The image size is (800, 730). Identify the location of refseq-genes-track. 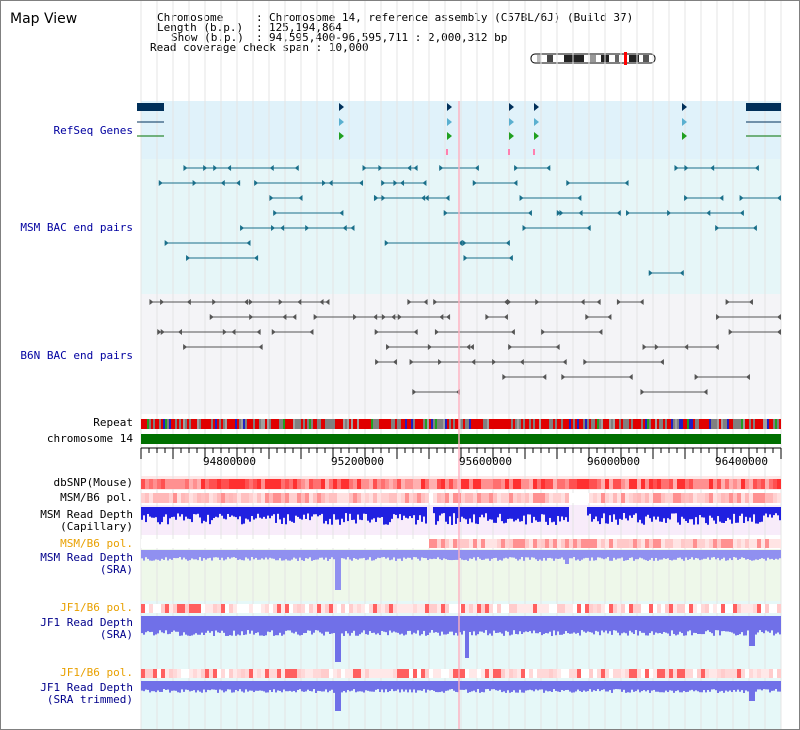
(459, 129).